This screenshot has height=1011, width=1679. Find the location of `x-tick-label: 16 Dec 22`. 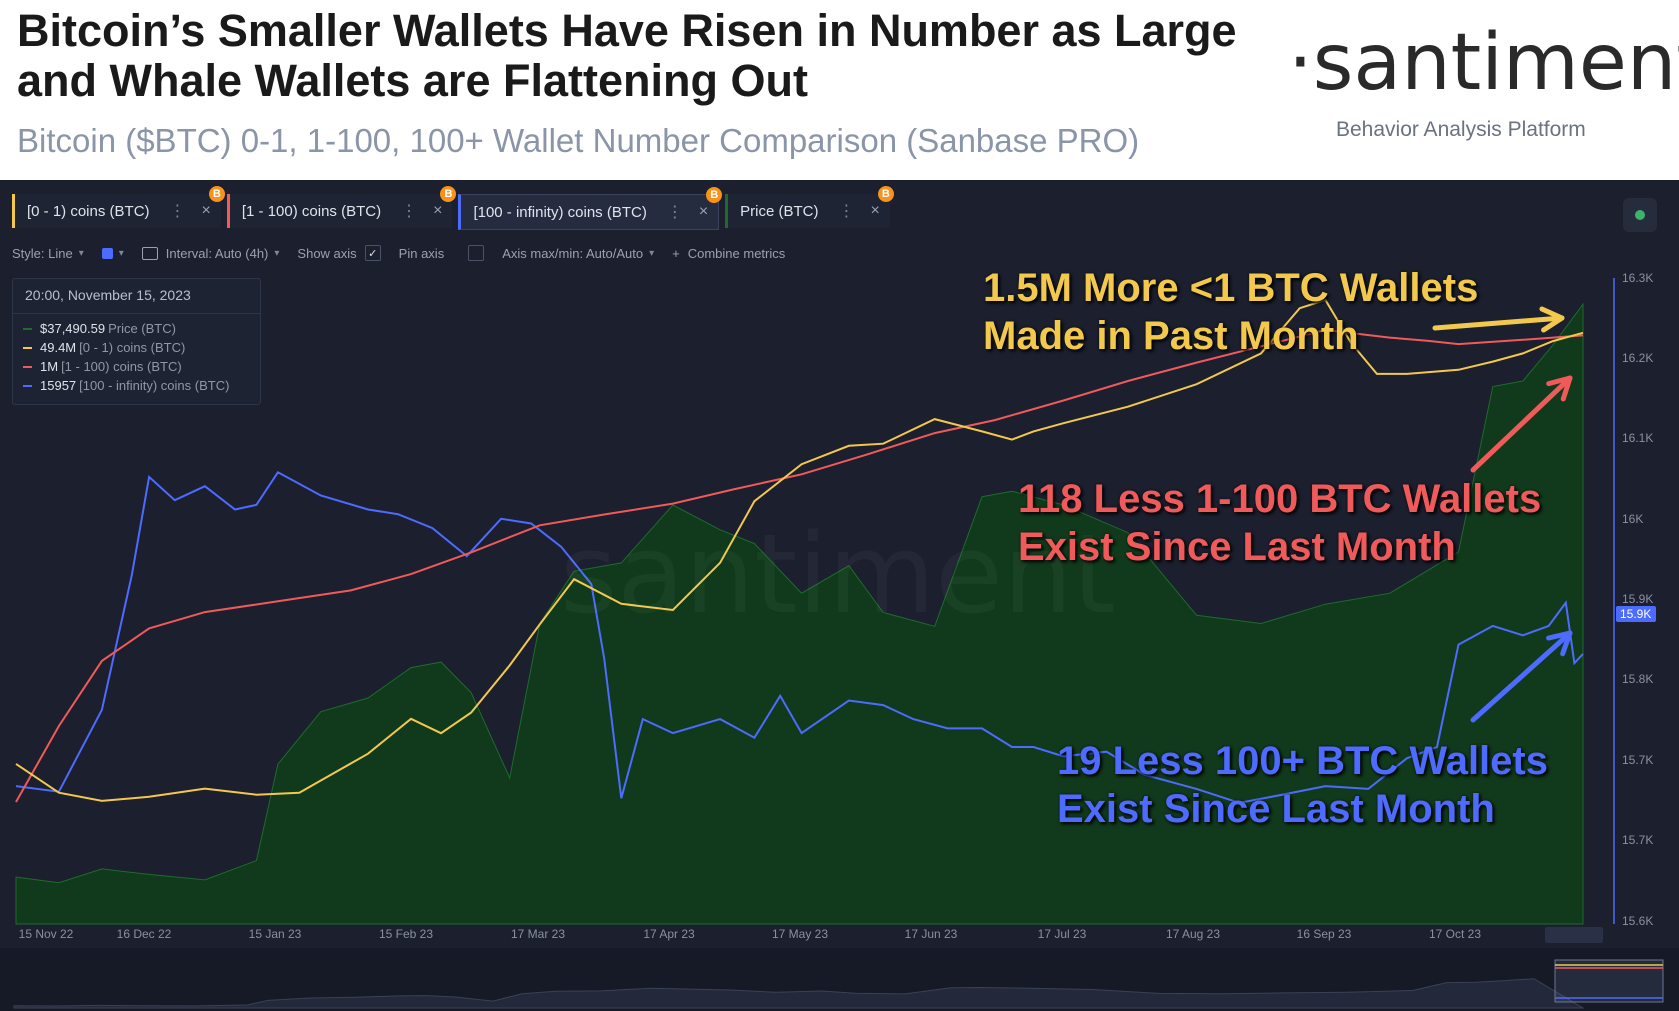

x-tick-label: 16 Dec 22 is located at coordinates (144, 934).